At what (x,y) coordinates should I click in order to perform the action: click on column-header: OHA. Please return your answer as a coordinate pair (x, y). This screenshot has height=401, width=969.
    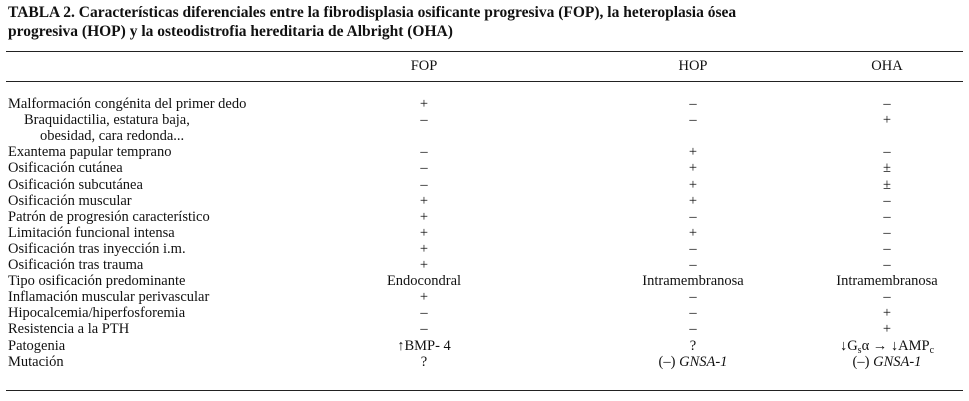
    Looking at the image, I should click on (887, 66).